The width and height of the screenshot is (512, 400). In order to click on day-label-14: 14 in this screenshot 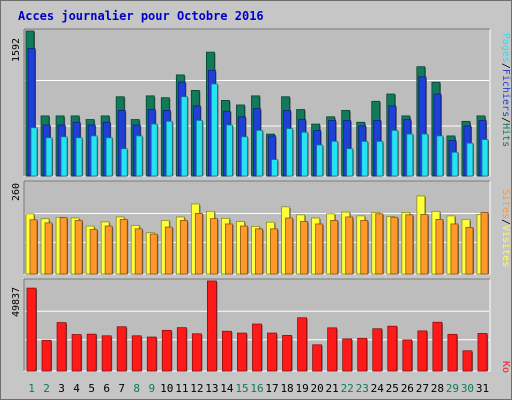, I will do `click(227, 388)`.